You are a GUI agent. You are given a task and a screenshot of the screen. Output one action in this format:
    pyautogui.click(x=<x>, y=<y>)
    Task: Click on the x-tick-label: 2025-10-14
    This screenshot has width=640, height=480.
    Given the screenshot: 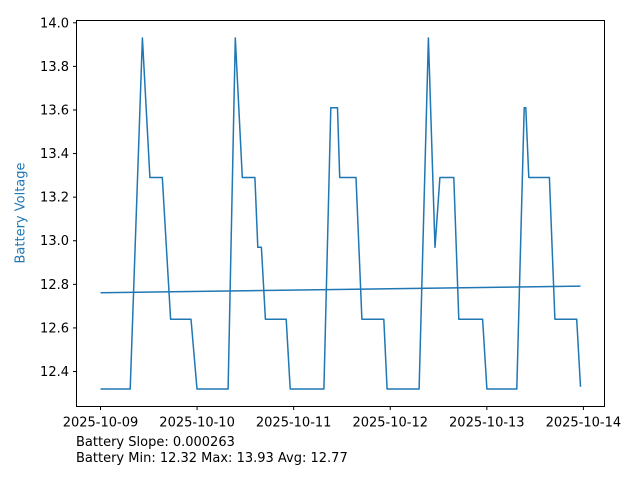 What is the action you would take?
    pyautogui.click(x=584, y=423)
    